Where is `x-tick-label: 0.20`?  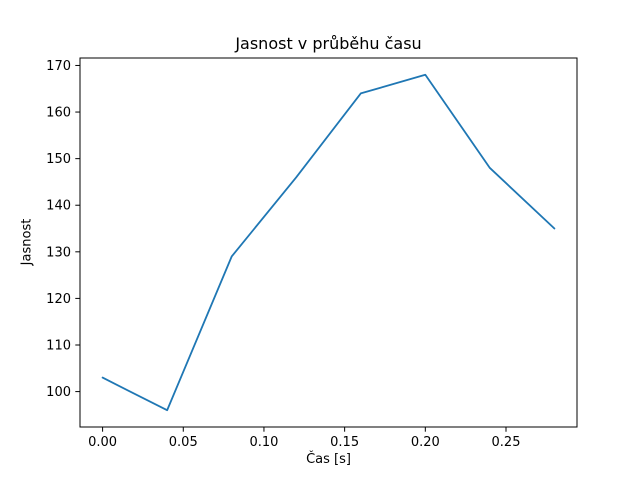 x-tick-label: 0.20 is located at coordinates (425, 442).